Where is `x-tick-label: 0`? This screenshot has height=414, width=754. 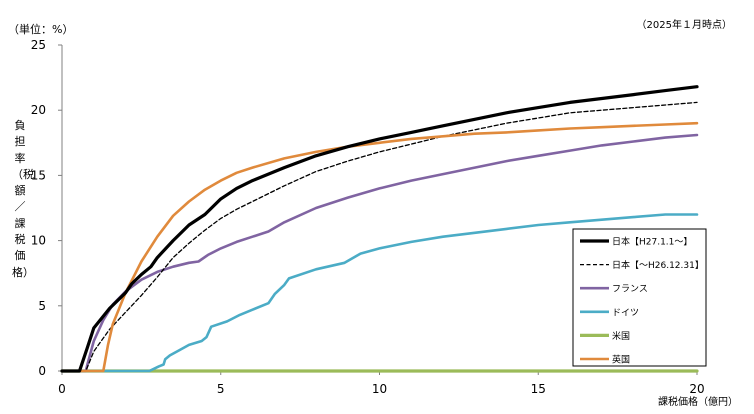
x-tick-label: 0 is located at coordinates (62, 389).